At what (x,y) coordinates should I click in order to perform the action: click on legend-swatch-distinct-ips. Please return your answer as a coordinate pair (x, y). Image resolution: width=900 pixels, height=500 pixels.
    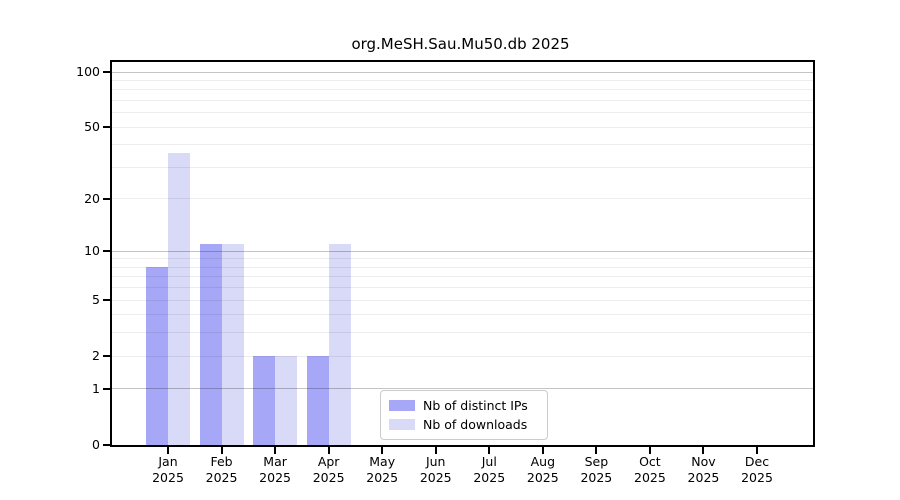
    Looking at the image, I should click on (402, 405).